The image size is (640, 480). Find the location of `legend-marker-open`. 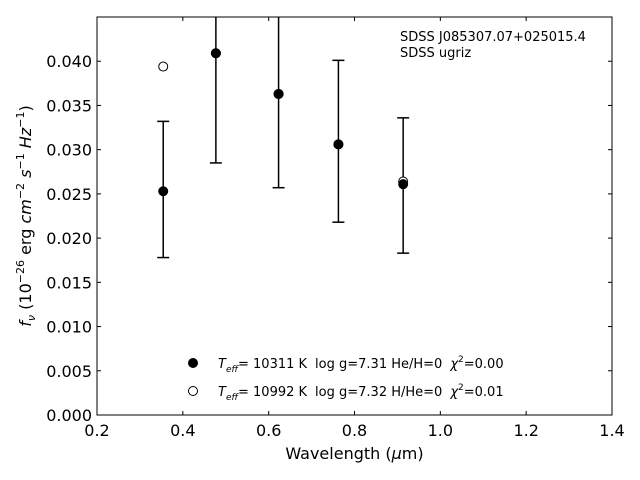

legend-marker-open is located at coordinates (193, 391).